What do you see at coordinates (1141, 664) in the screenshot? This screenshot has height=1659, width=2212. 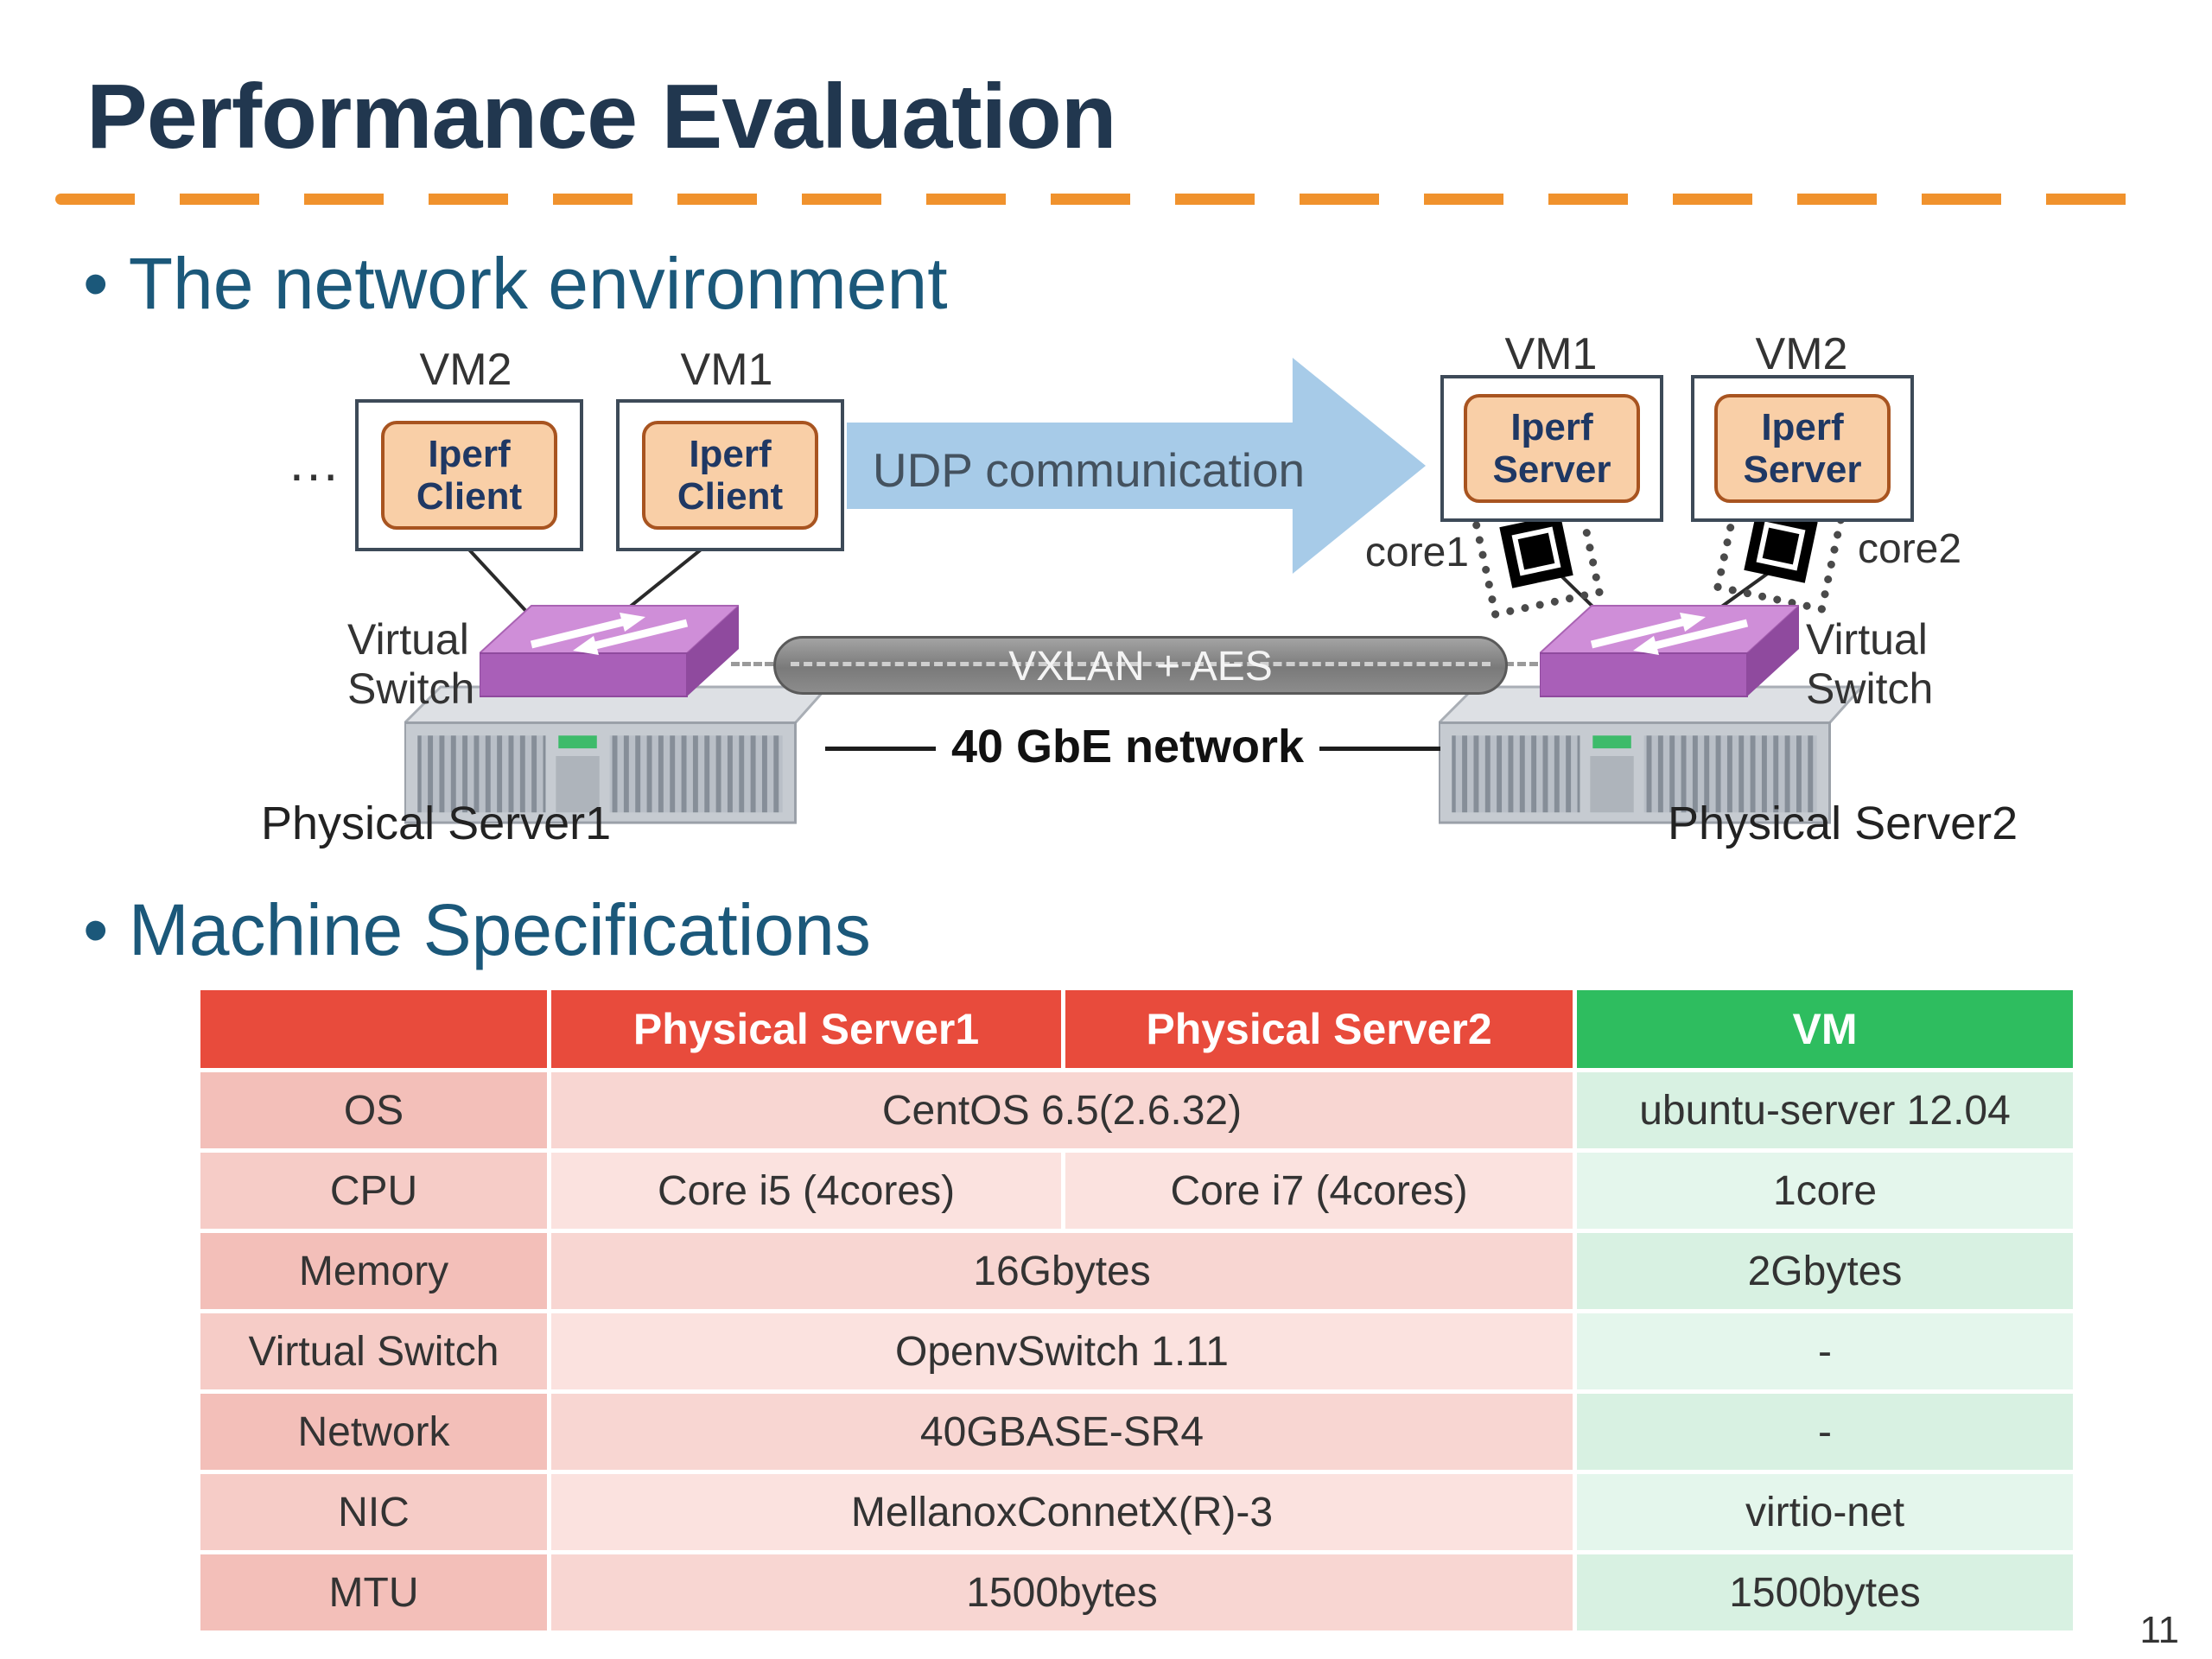 I see `tunnel-dash-center` at bounding box center [1141, 664].